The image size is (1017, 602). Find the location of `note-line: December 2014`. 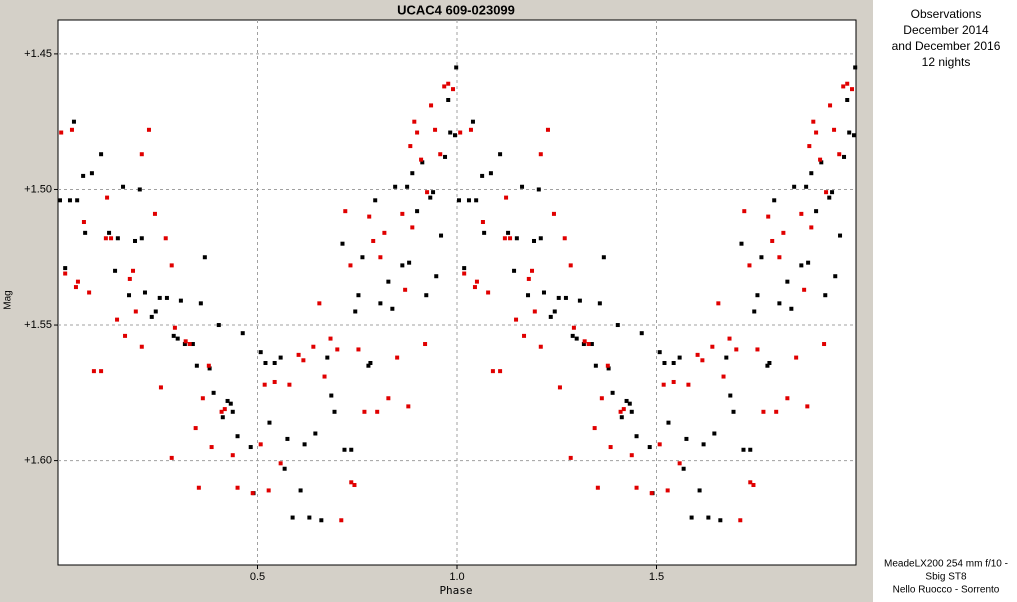

note-line: December 2014 is located at coordinates (946, 30).